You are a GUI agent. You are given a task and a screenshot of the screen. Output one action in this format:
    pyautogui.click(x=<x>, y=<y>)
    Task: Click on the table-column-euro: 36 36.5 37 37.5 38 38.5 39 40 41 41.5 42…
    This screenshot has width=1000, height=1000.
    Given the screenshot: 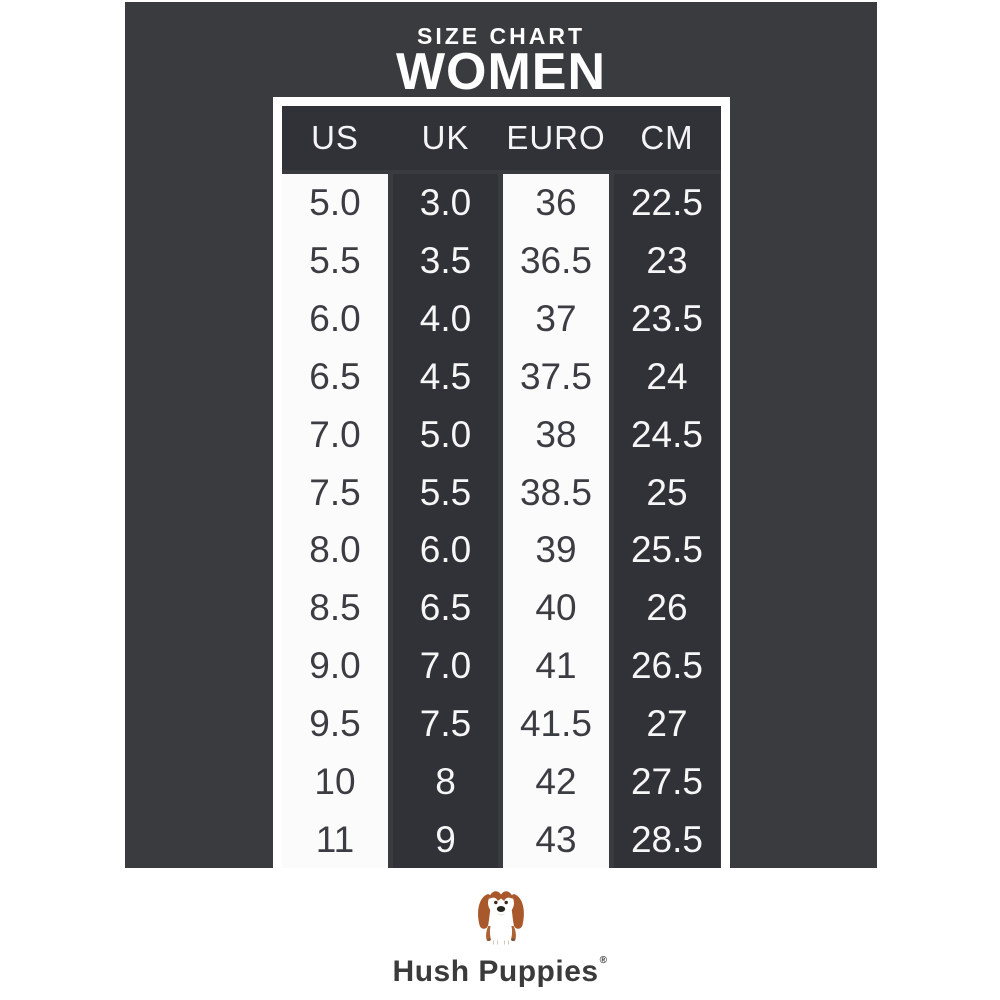 What is the action you would take?
    pyautogui.click(x=556, y=521)
    